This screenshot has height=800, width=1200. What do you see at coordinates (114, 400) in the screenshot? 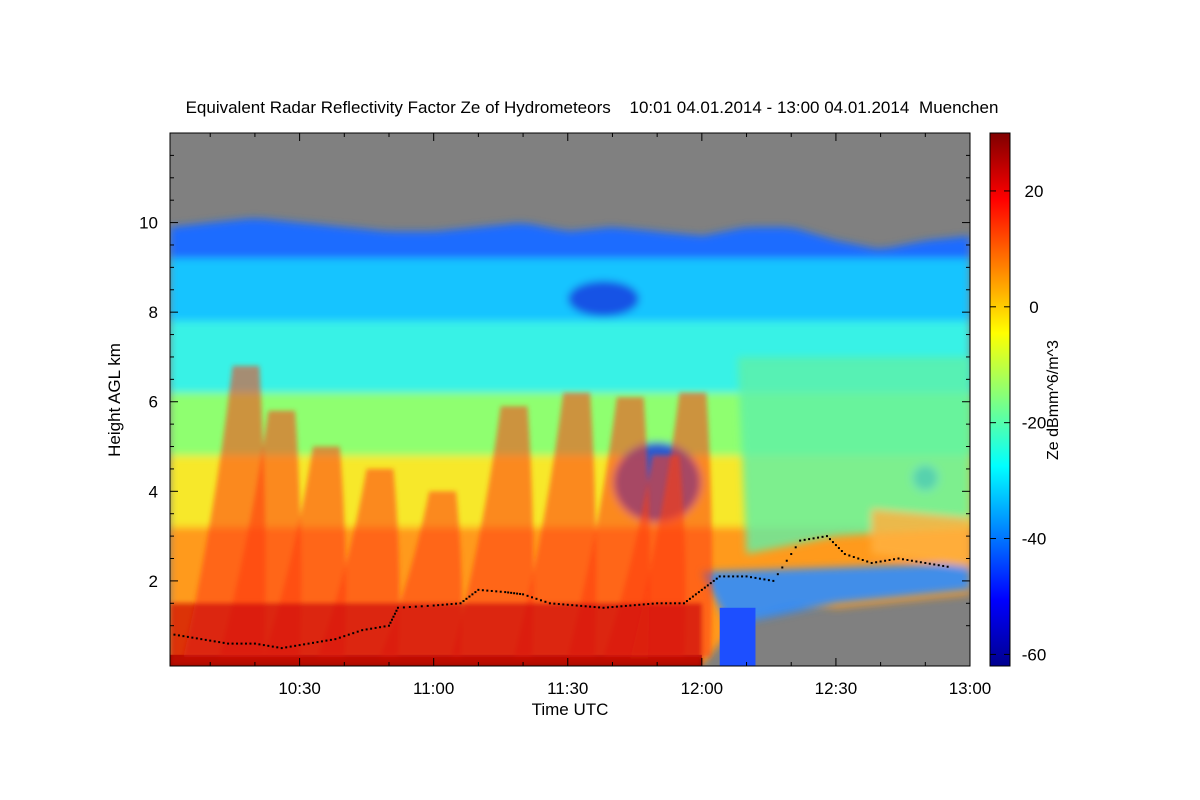
I see `y-axis-label: Height AGL km` at bounding box center [114, 400].